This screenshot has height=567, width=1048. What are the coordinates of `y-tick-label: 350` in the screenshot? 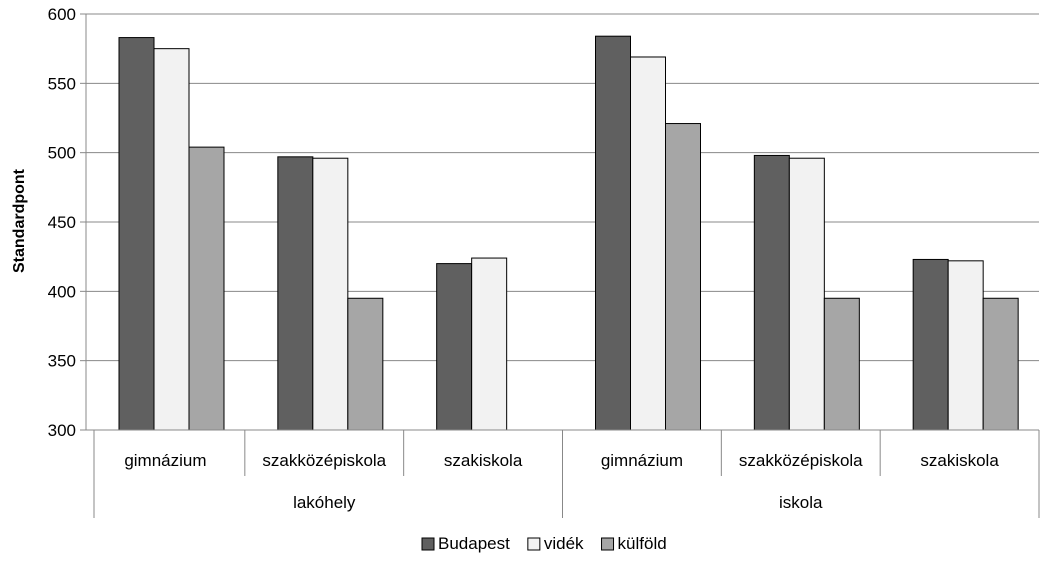 It's located at (62, 361).